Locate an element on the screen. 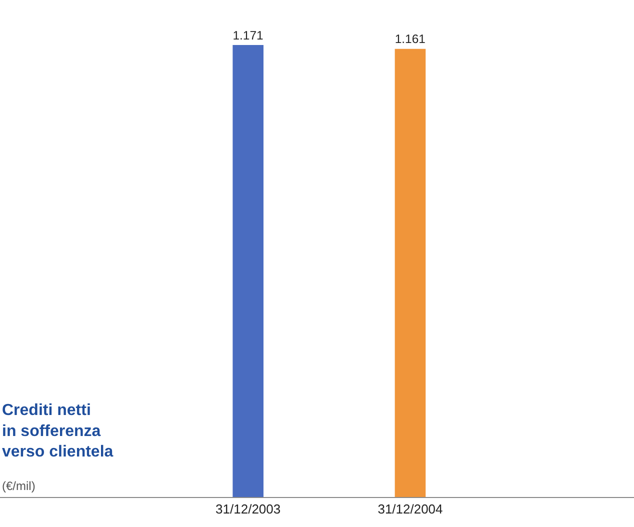  x-tick-label: 31/12/2003 is located at coordinates (248, 509).